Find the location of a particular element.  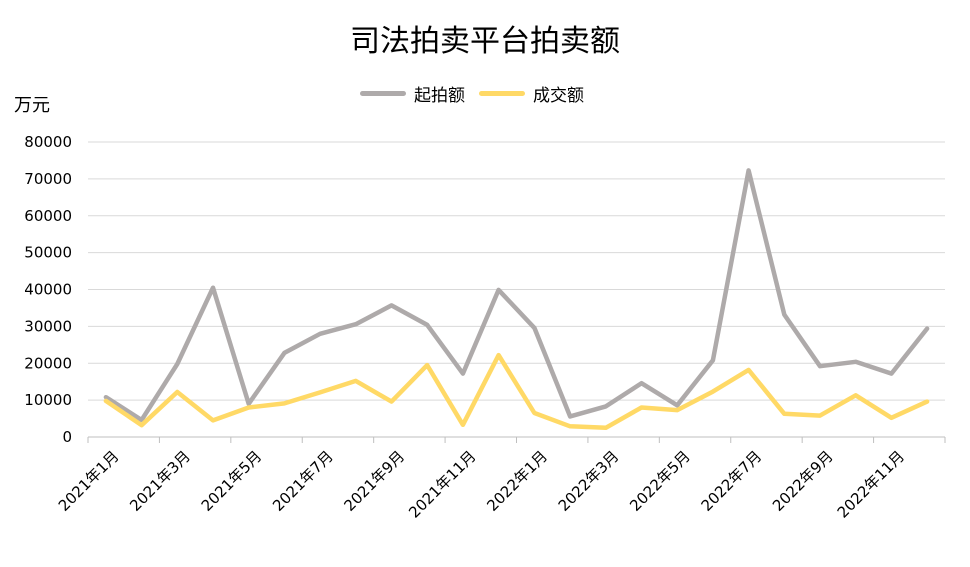

x-tick-label-11: 2022年11月 is located at coordinates (871, 484).